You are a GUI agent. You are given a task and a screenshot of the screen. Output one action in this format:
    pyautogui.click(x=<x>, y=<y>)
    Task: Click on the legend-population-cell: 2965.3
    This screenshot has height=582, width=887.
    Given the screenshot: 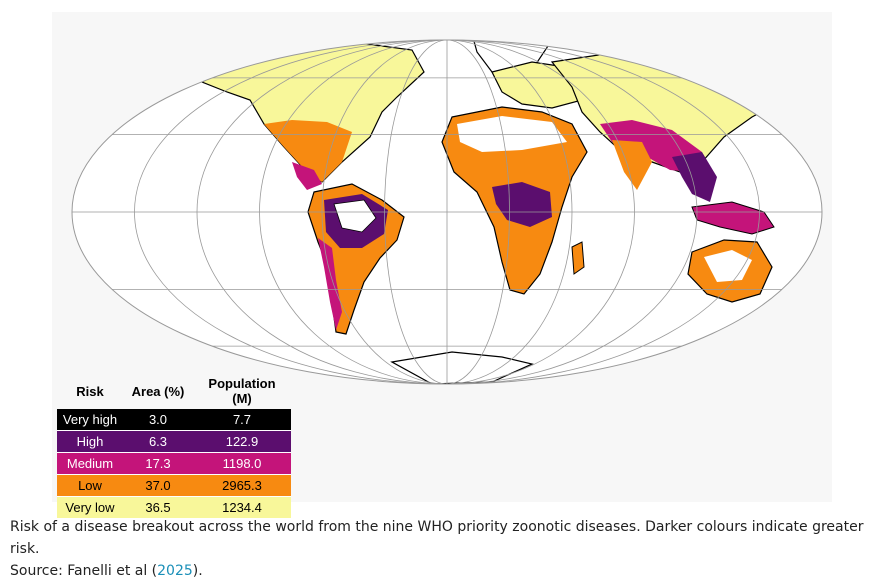 What is the action you would take?
    pyautogui.click(x=242, y=485)
    